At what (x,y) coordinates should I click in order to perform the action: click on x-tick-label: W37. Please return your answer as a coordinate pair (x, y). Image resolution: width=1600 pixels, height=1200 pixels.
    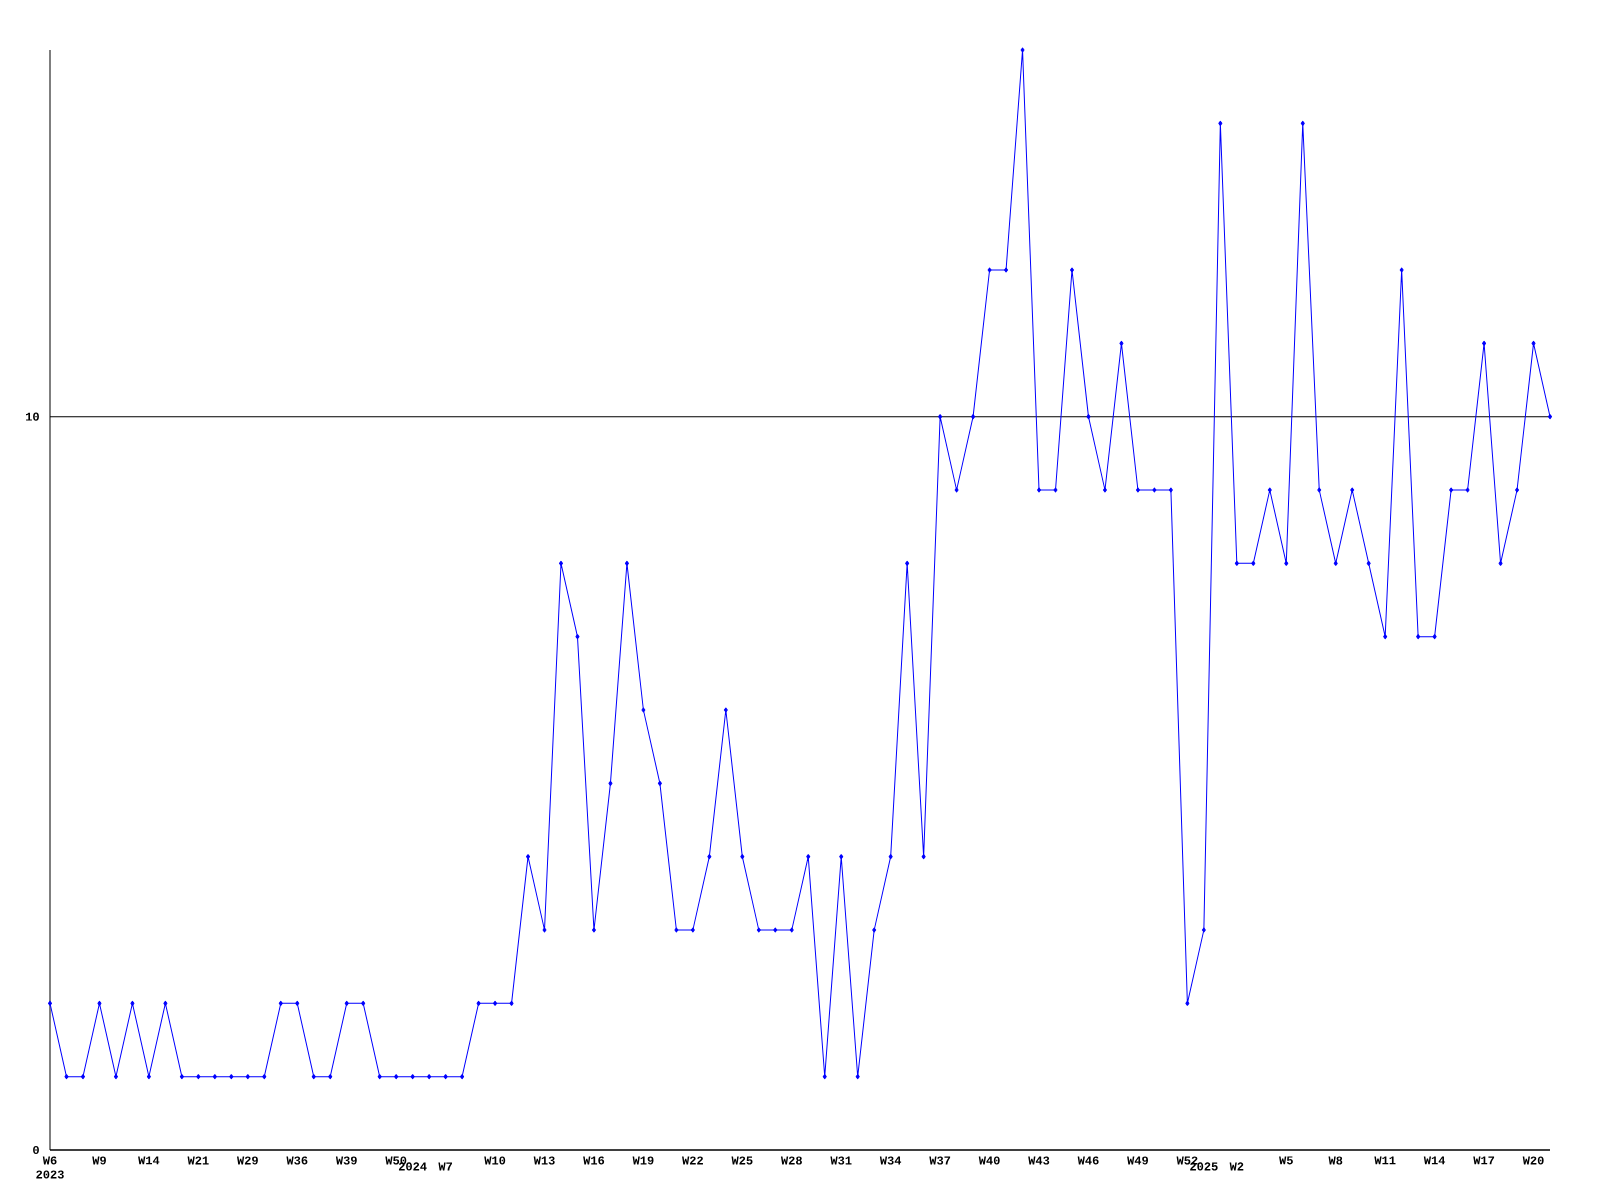
    Looking at the image, I should click on (940, 1160).